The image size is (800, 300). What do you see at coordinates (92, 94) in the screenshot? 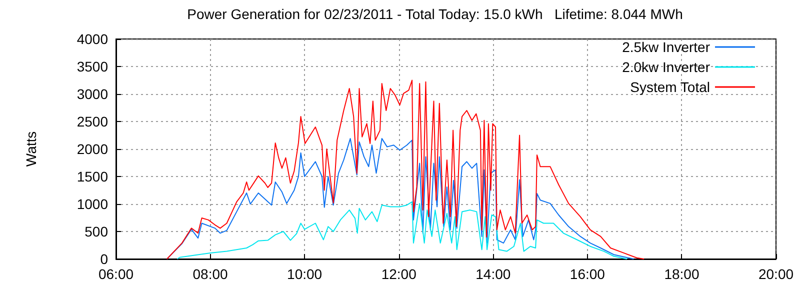
I see `y-tick-label: 3000` at bounding box center [92, 94].